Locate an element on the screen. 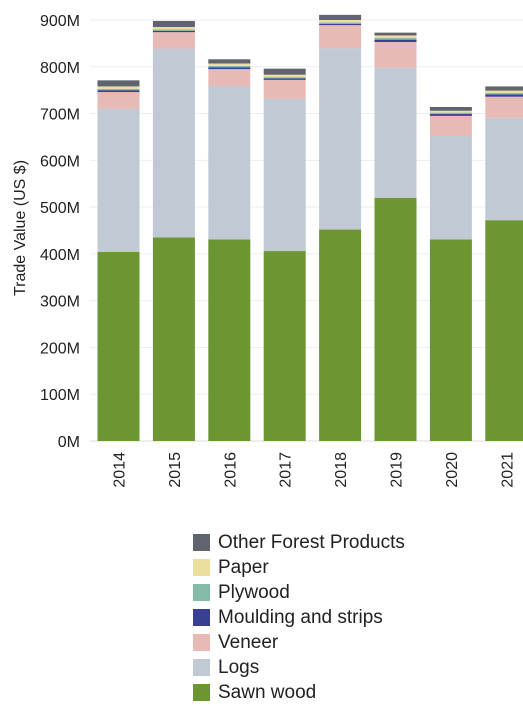 The image size is (523, 705). y-tick-label: 0M is located at coordinates (69, 442).